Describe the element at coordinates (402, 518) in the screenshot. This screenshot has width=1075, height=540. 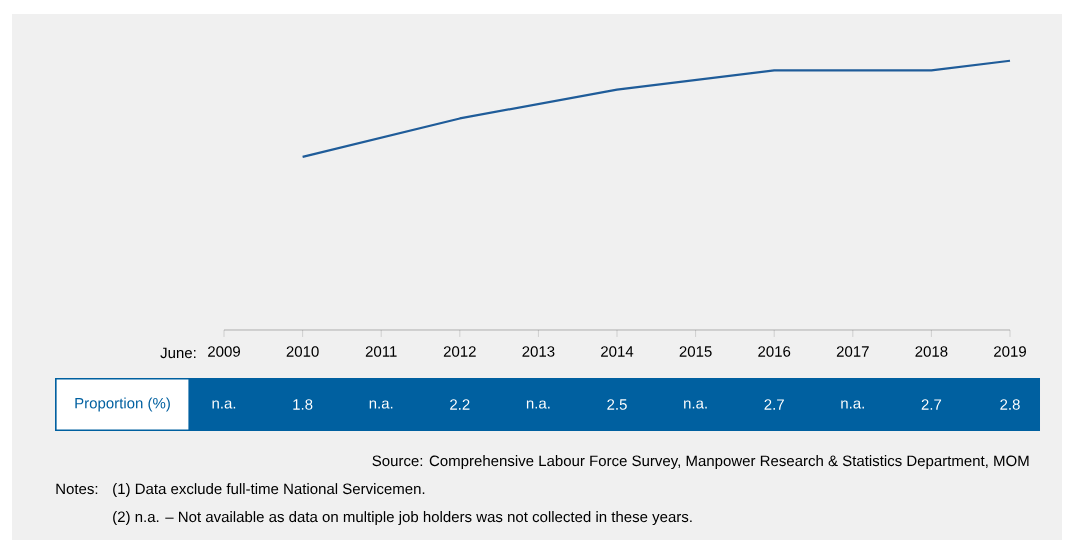
I see `text: (2) n.a. – Not available as data on multiple job holders was not collected in these years.` at that location.